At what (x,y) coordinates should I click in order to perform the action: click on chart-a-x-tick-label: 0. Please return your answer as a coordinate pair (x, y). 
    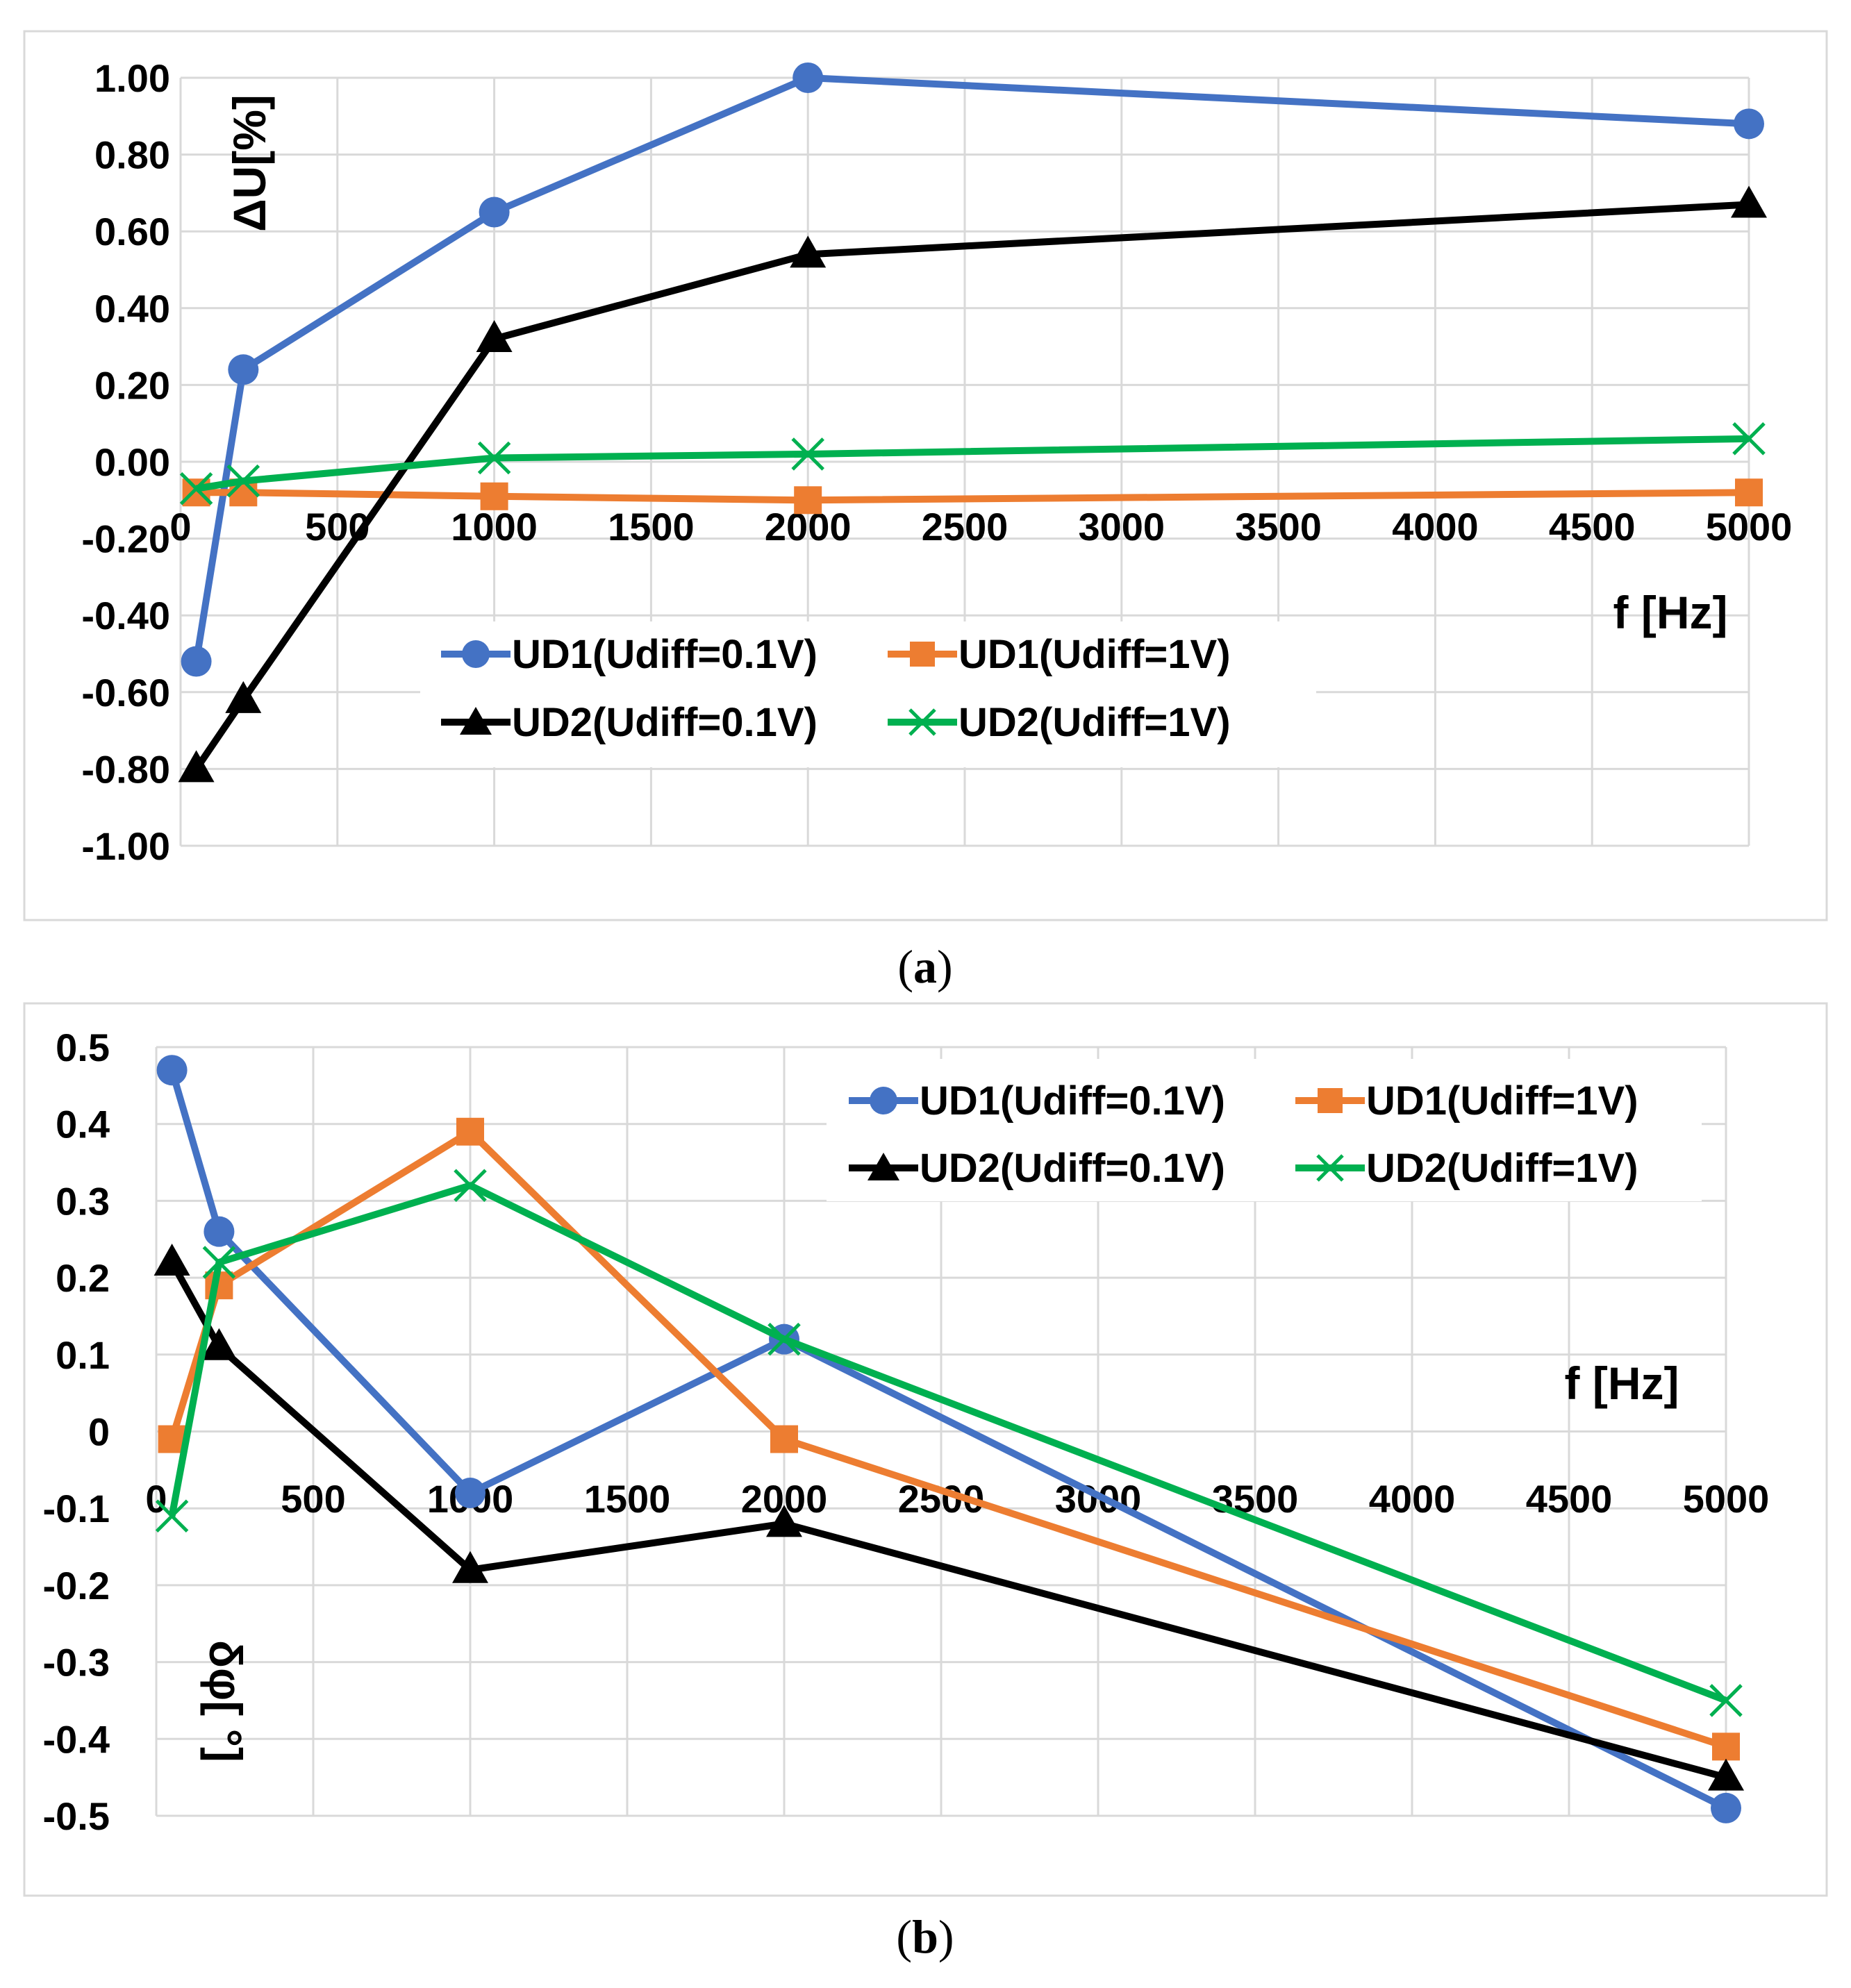
    Looking at the image, I should click on (180, 527).